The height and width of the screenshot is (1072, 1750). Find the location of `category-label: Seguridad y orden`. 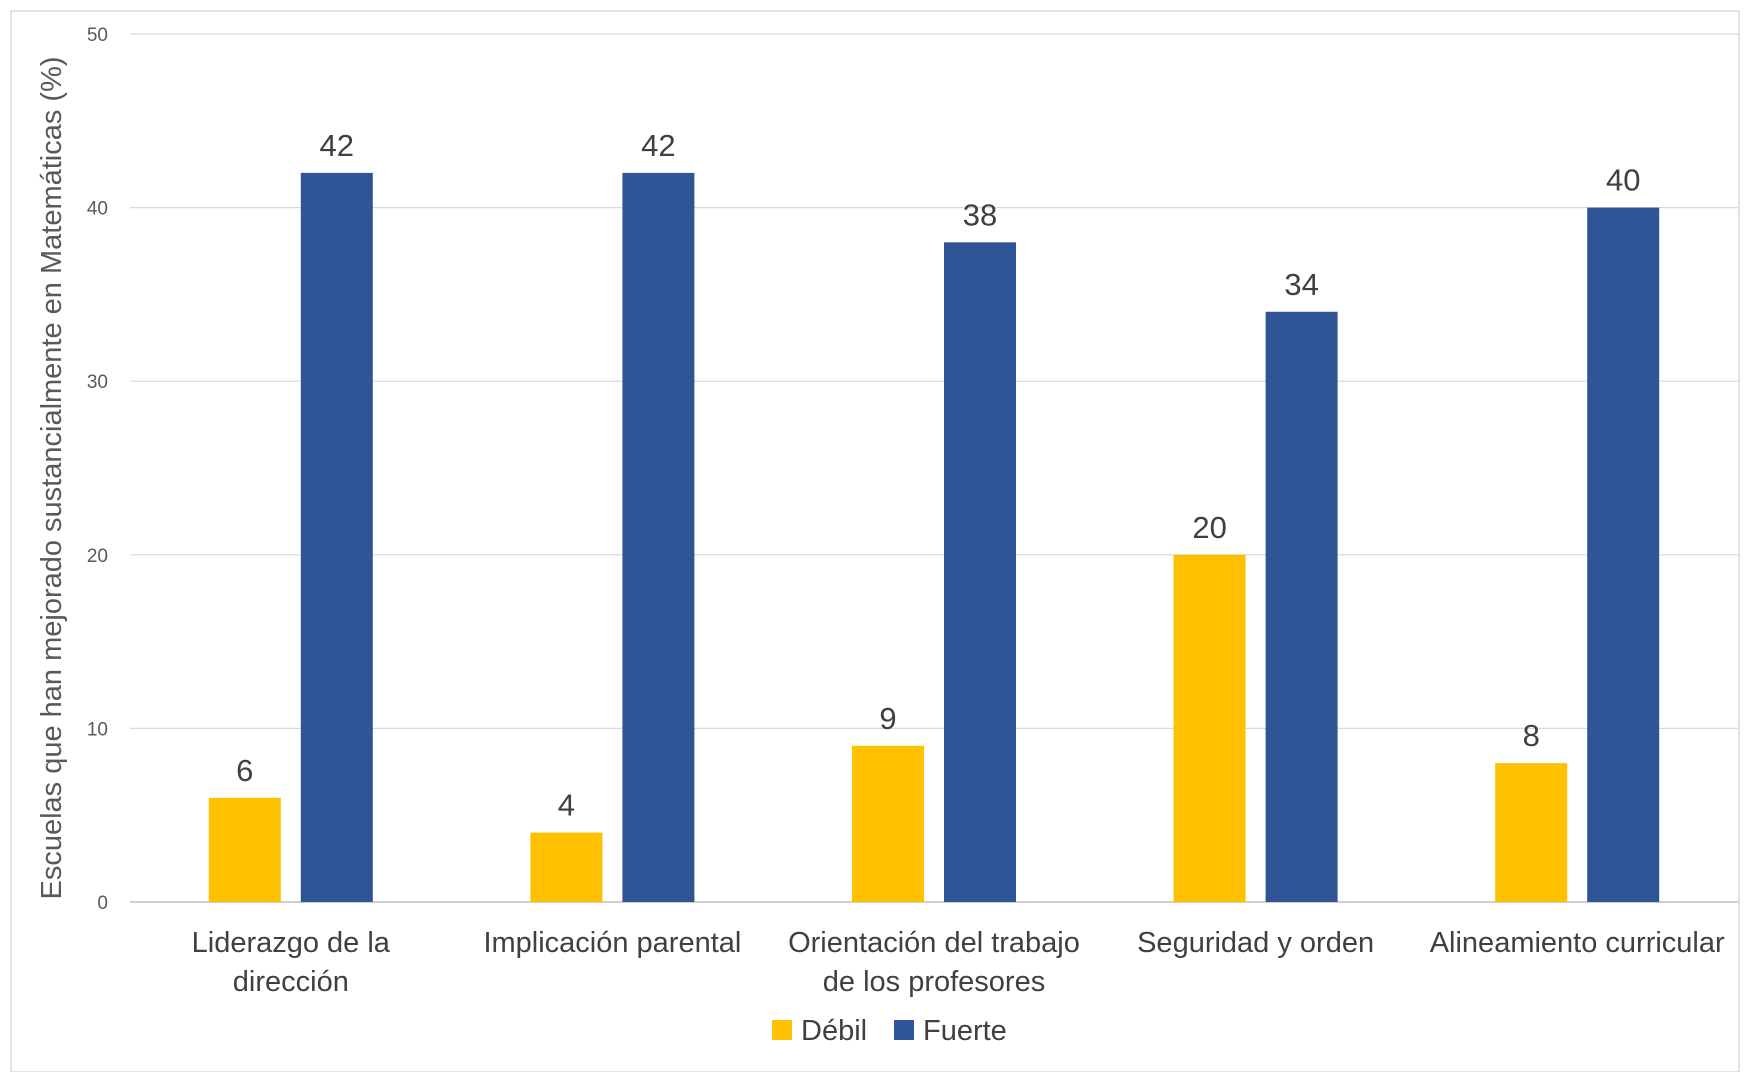

category-label: Seguridad y orden is located at coordinates (1255, 943).